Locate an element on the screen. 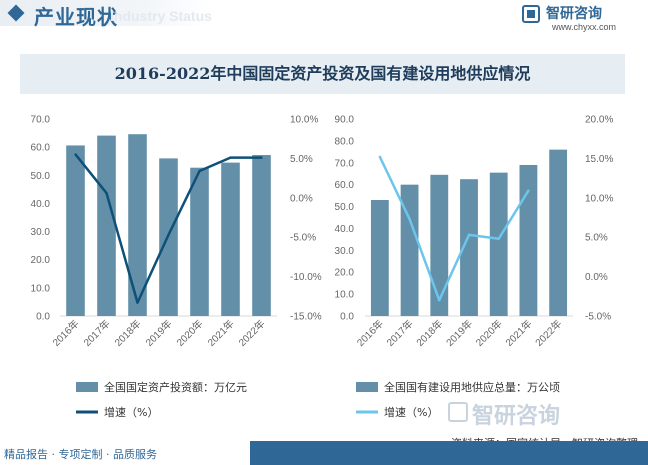  right-axis-tick: -10.0% is located at coordinates (306, 277).